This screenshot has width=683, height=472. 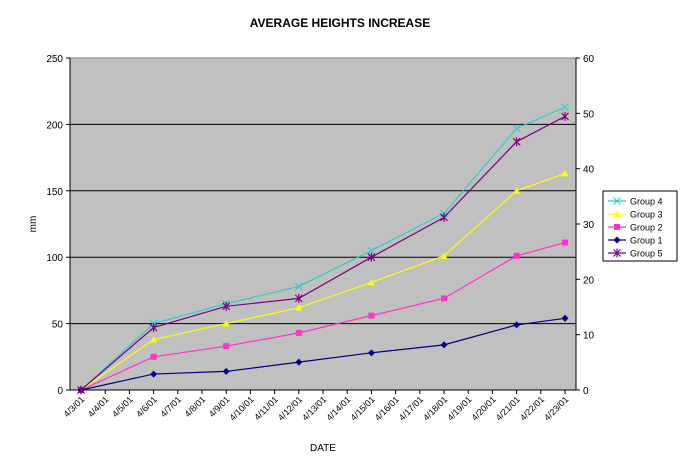 I want to click on y-tick-label: 100, so click(x=54, y=258).